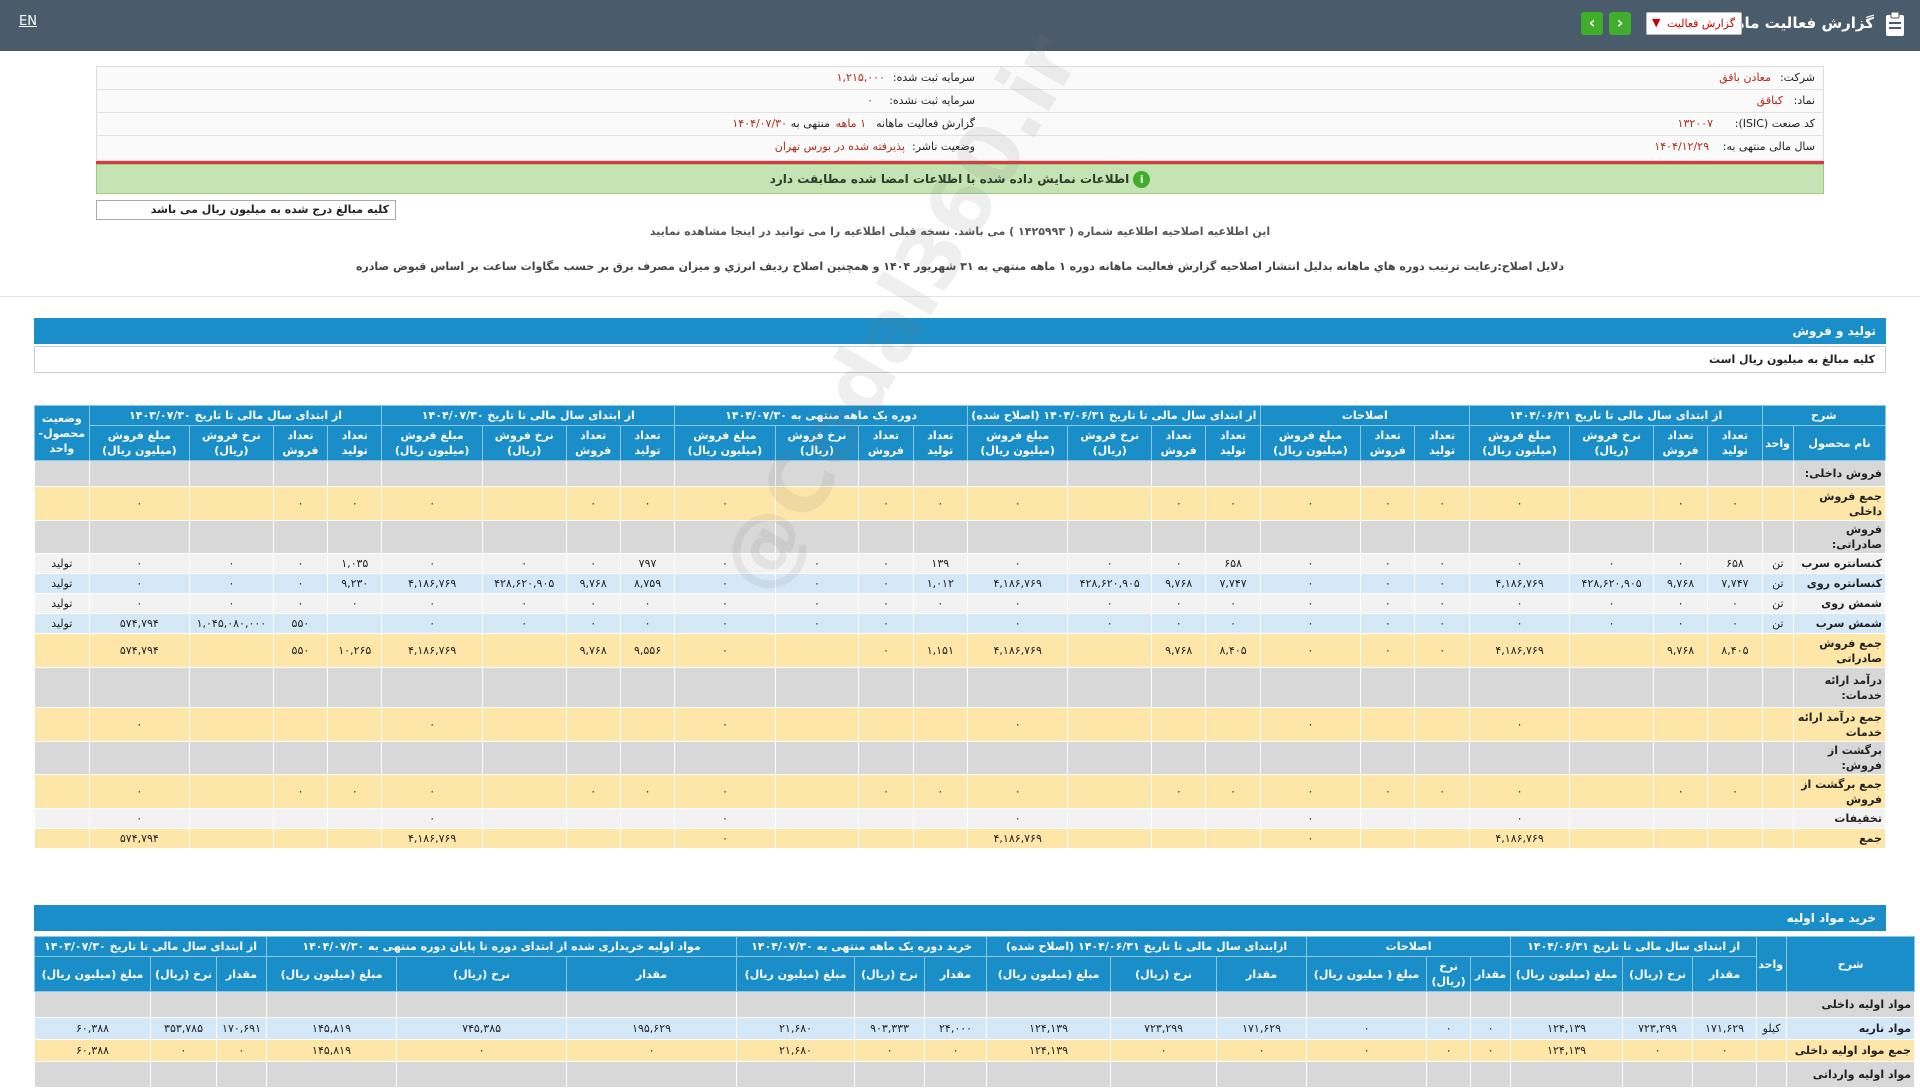 The height and width of the screenshot is (1088, 1920). I want to click on language-toggle: EN, so click(28, 21).